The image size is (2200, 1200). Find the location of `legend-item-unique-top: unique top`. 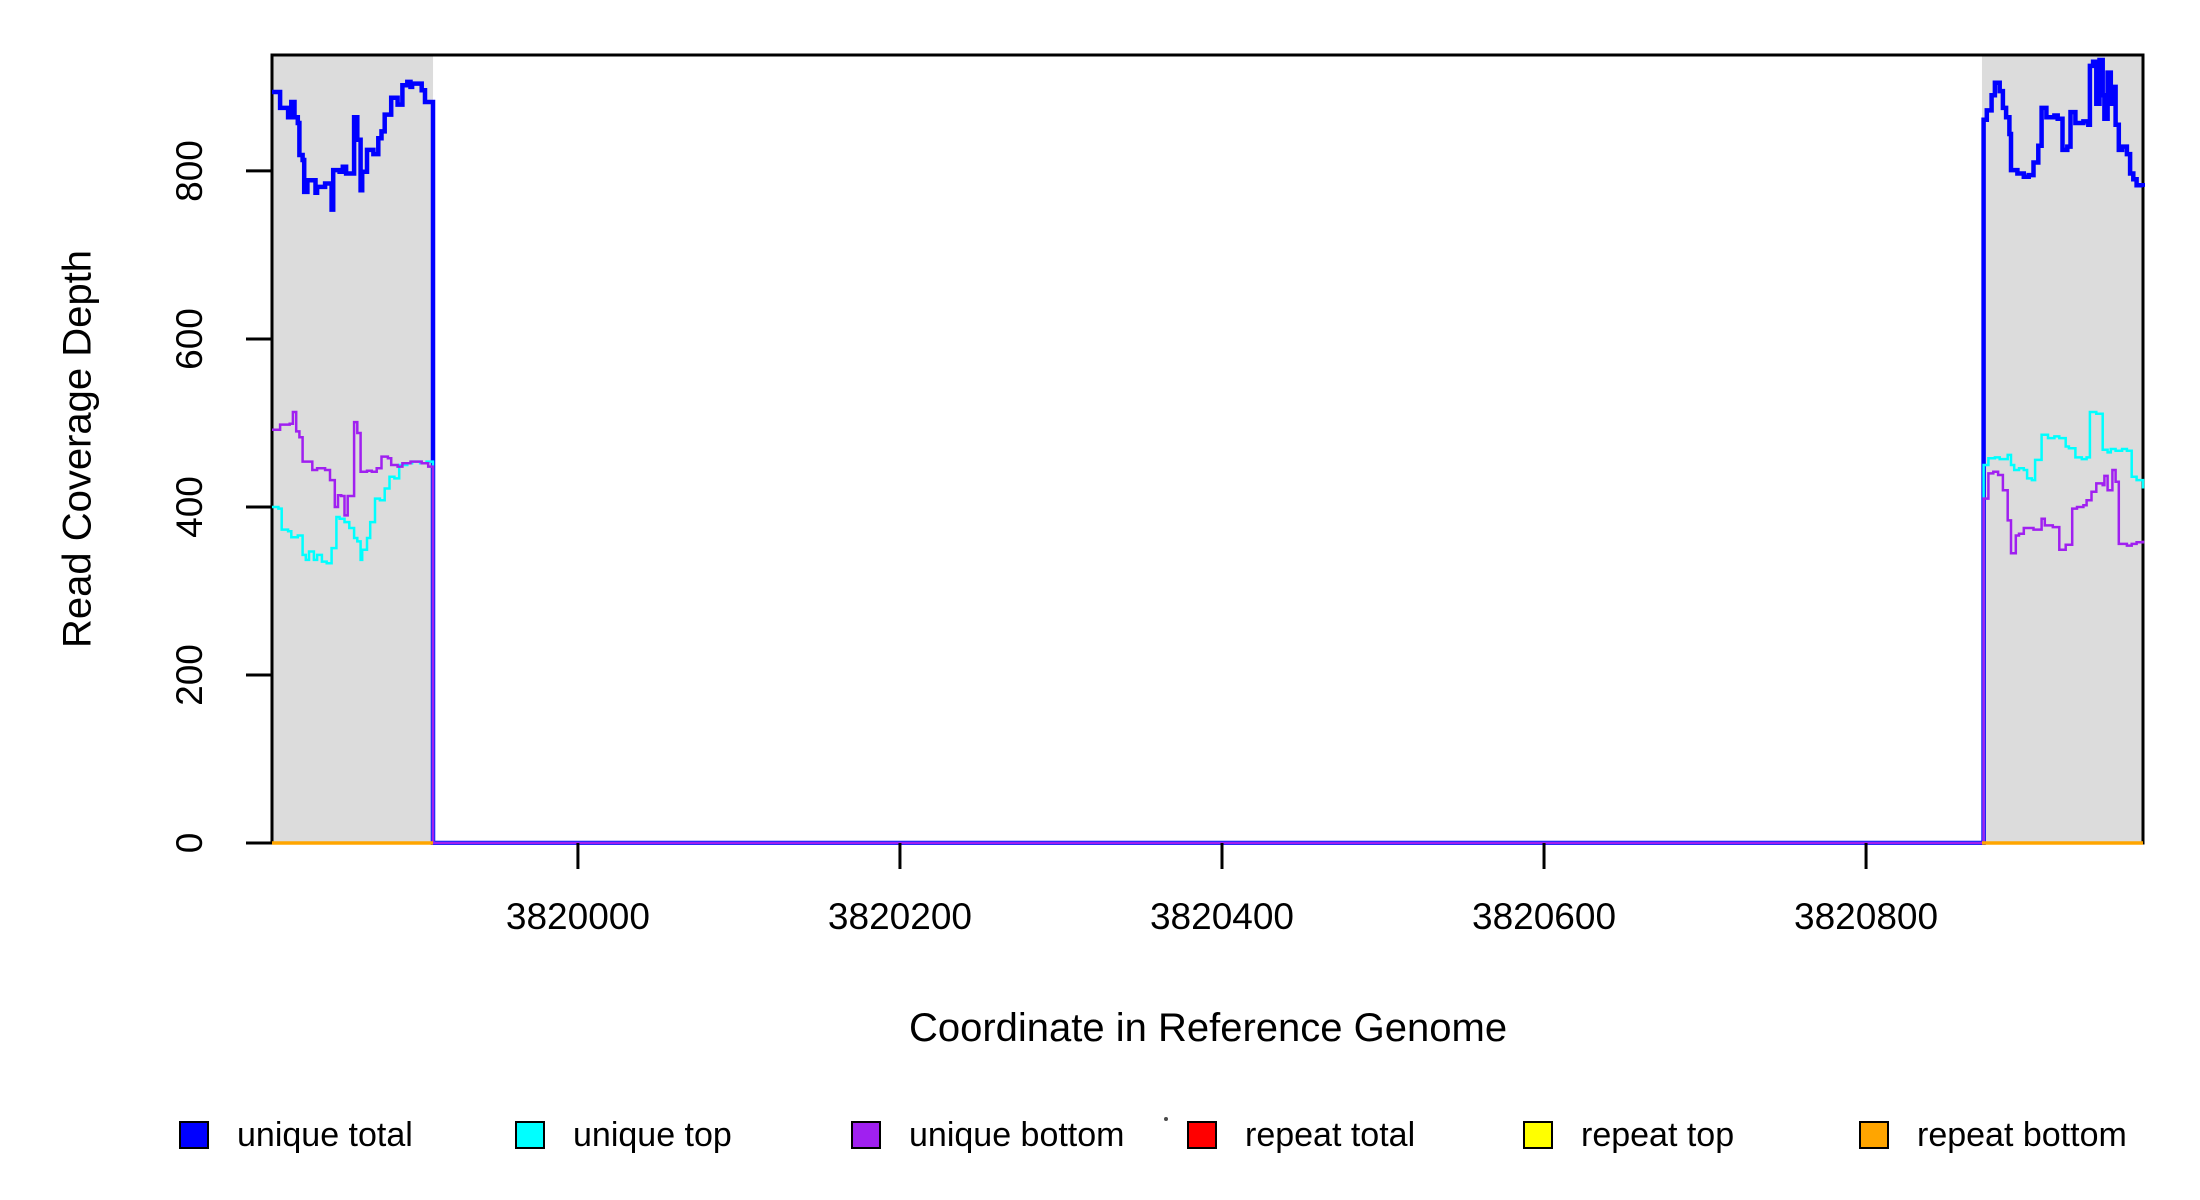

legend-item-unique-top: unique top is located at coordinates (623, 1135).